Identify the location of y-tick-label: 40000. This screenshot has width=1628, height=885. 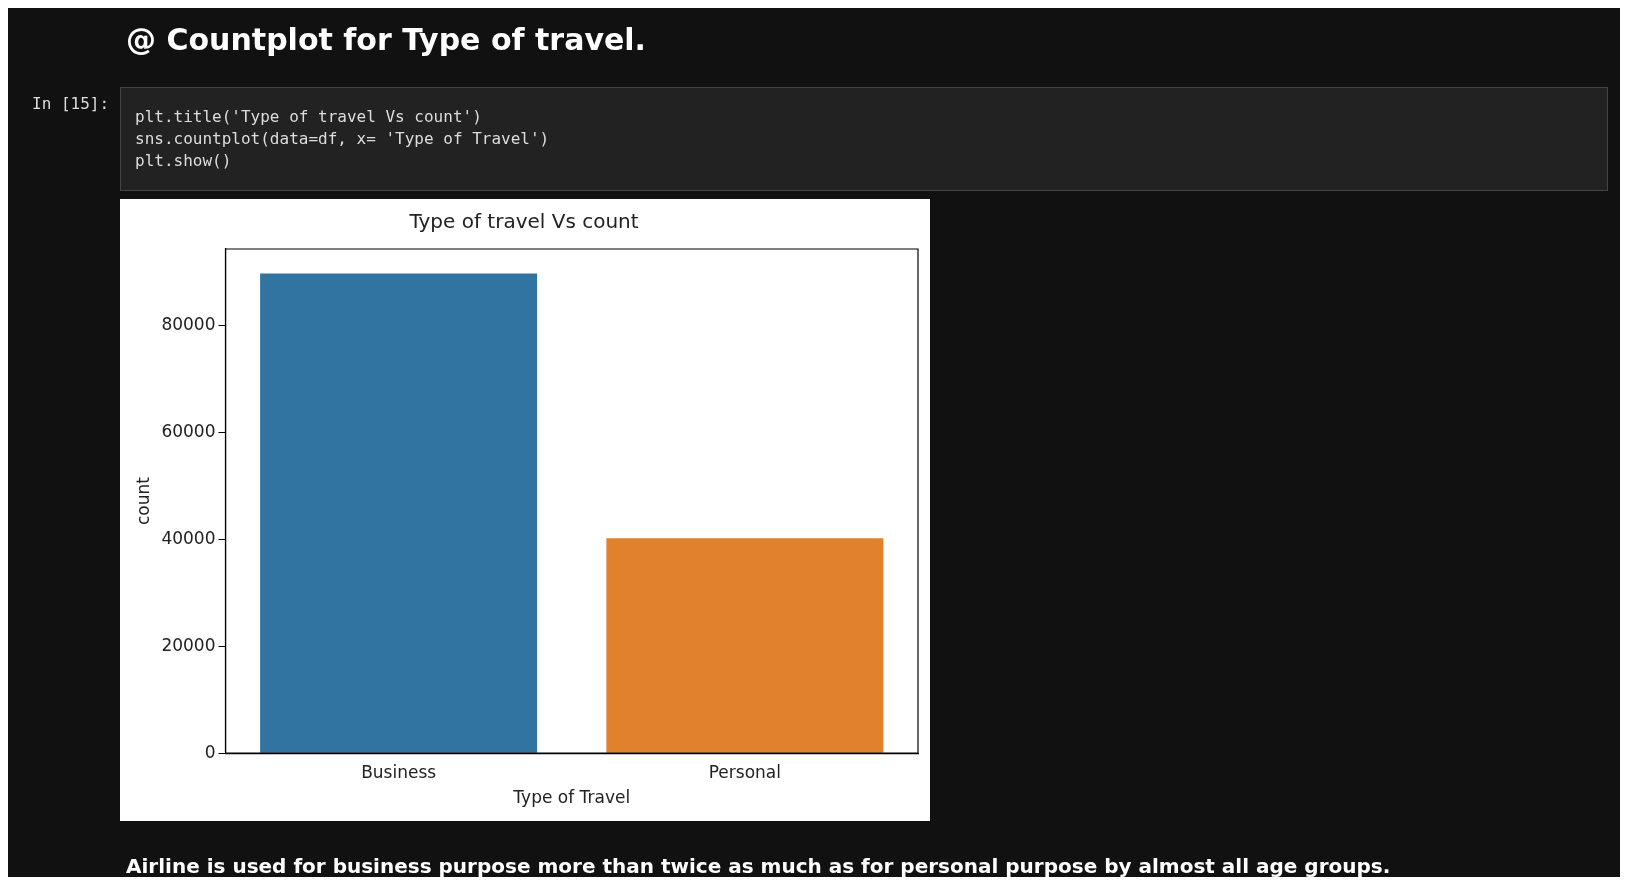
(188, 537).